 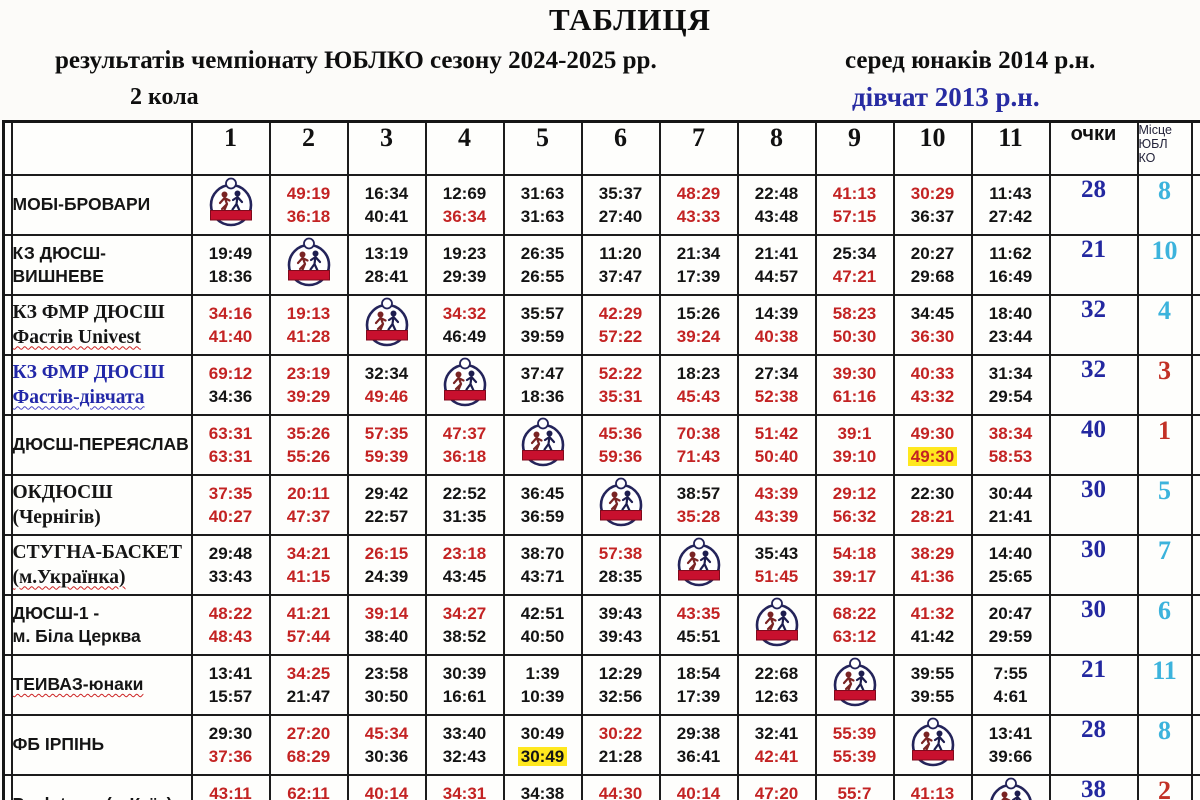 What do you see at coordinates (76, 337) in the screenshot?
I see `team-name-text: Фастів Univest` at bounding box center [76, 337].